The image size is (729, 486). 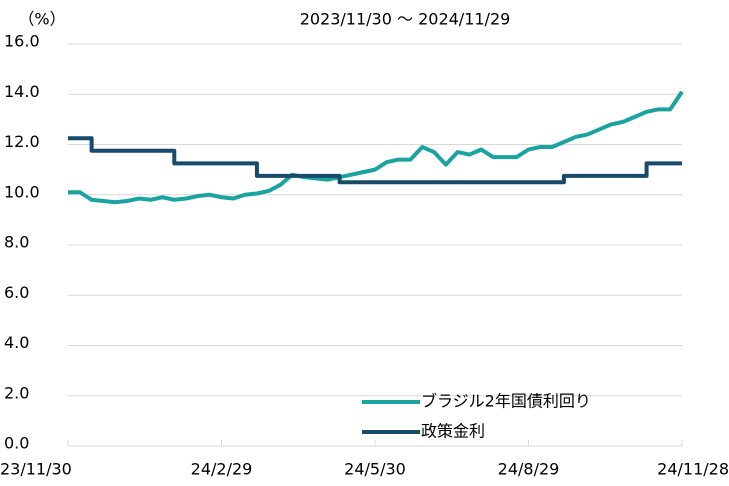 What do you see at coordinates (375, 160) in the screenshot?
I see `series-line` at bounding box center [375, 160].